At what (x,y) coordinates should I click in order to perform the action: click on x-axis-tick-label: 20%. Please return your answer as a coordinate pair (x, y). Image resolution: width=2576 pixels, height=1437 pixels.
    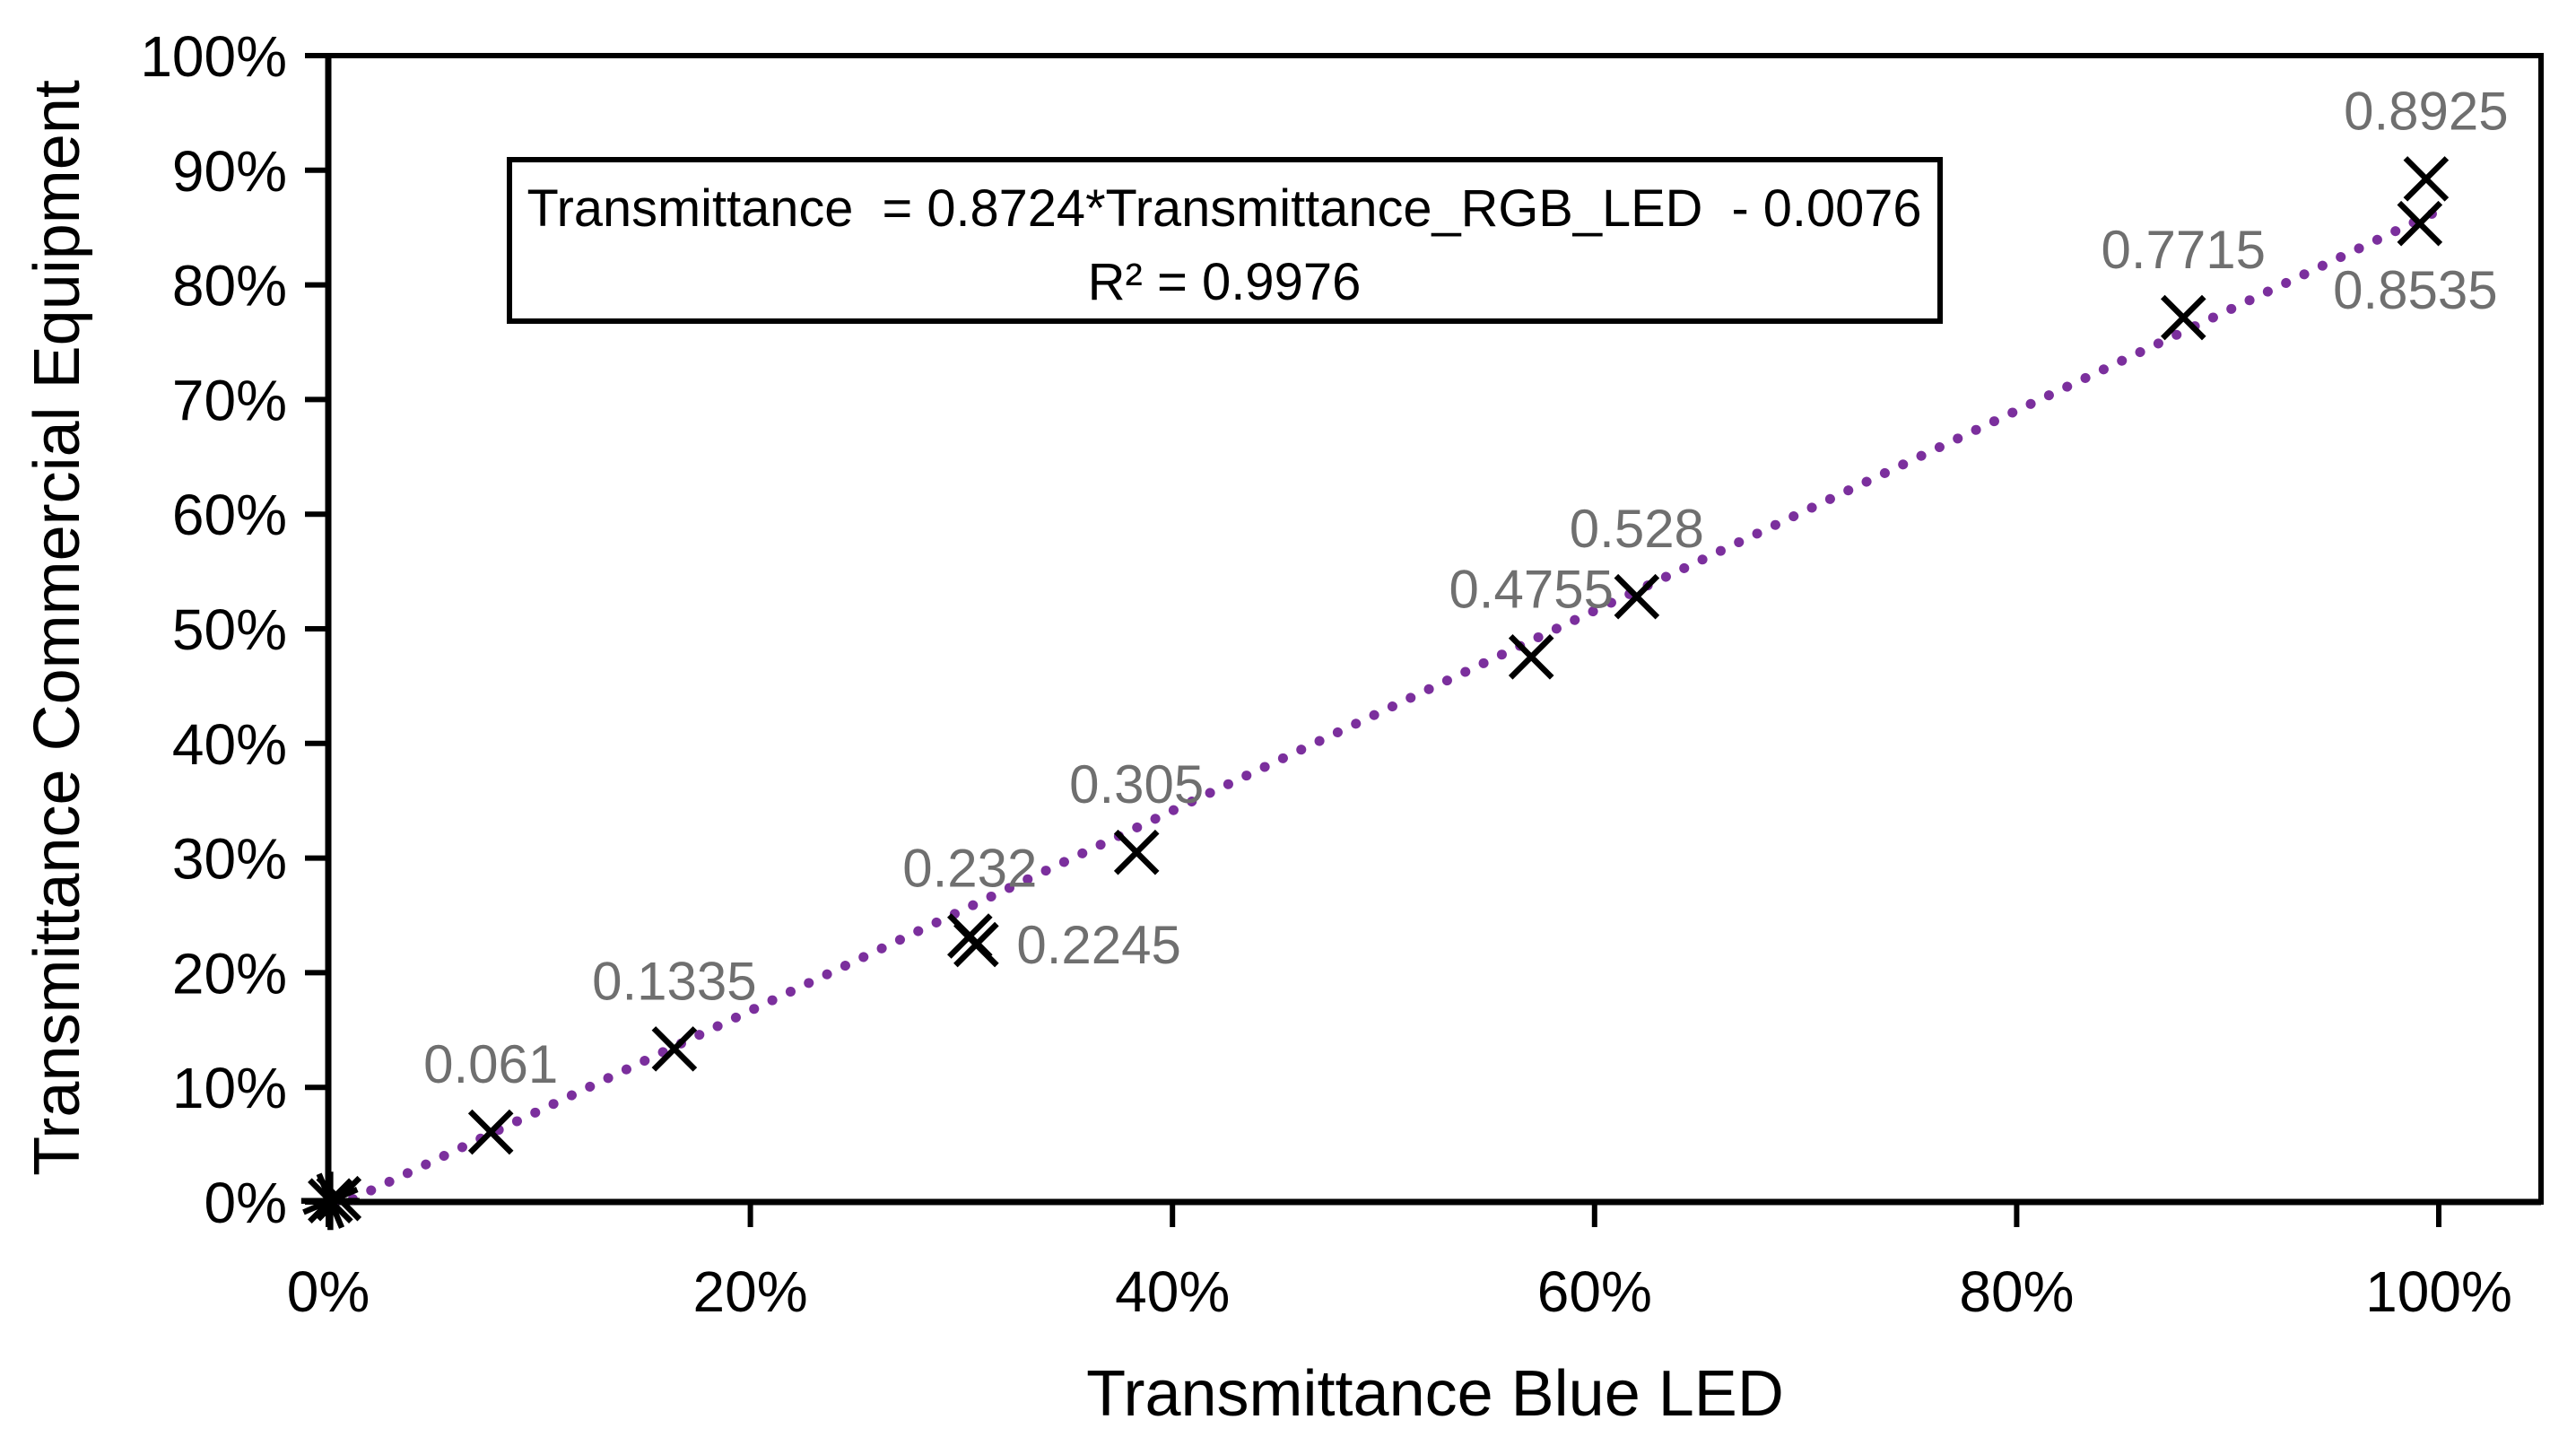
    Looking at the image, I should click on (750, 1291).